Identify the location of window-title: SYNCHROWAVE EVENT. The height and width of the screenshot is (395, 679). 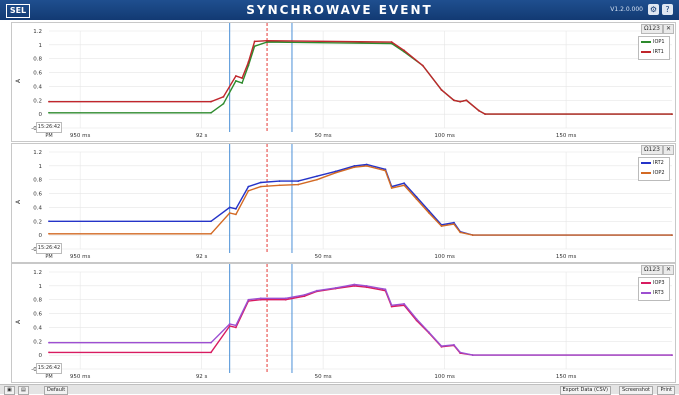
(339, 10).